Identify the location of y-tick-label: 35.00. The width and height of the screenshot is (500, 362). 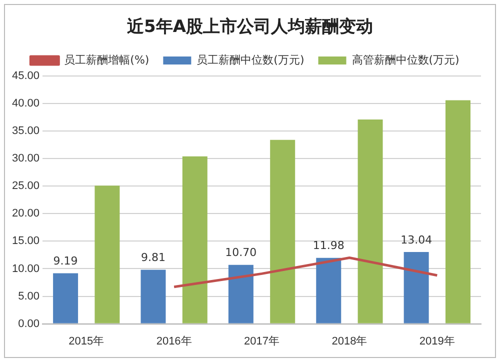
(26, 131).